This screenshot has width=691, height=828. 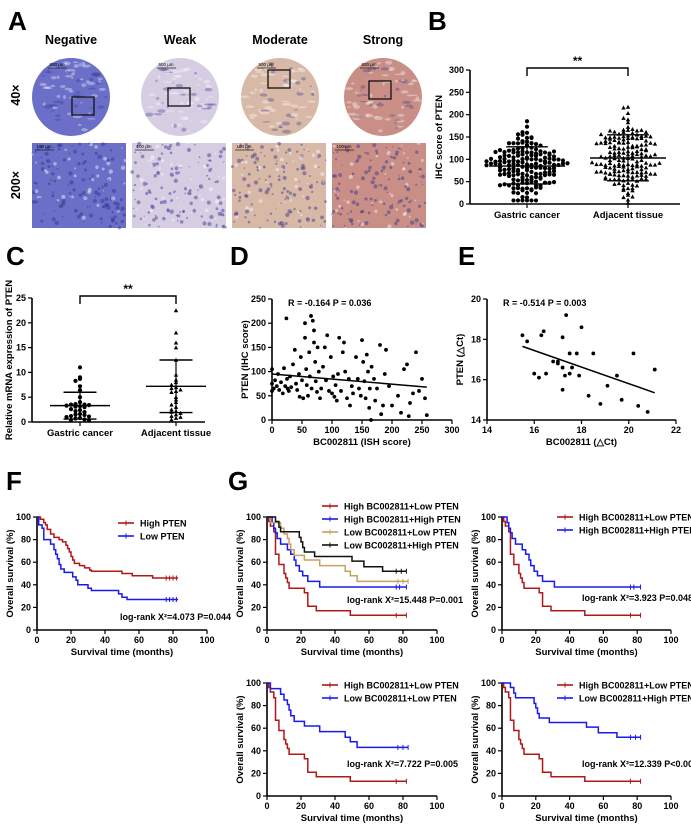 I want to click on scale-bar-label: 500 µm, so click(x=265, y=64).